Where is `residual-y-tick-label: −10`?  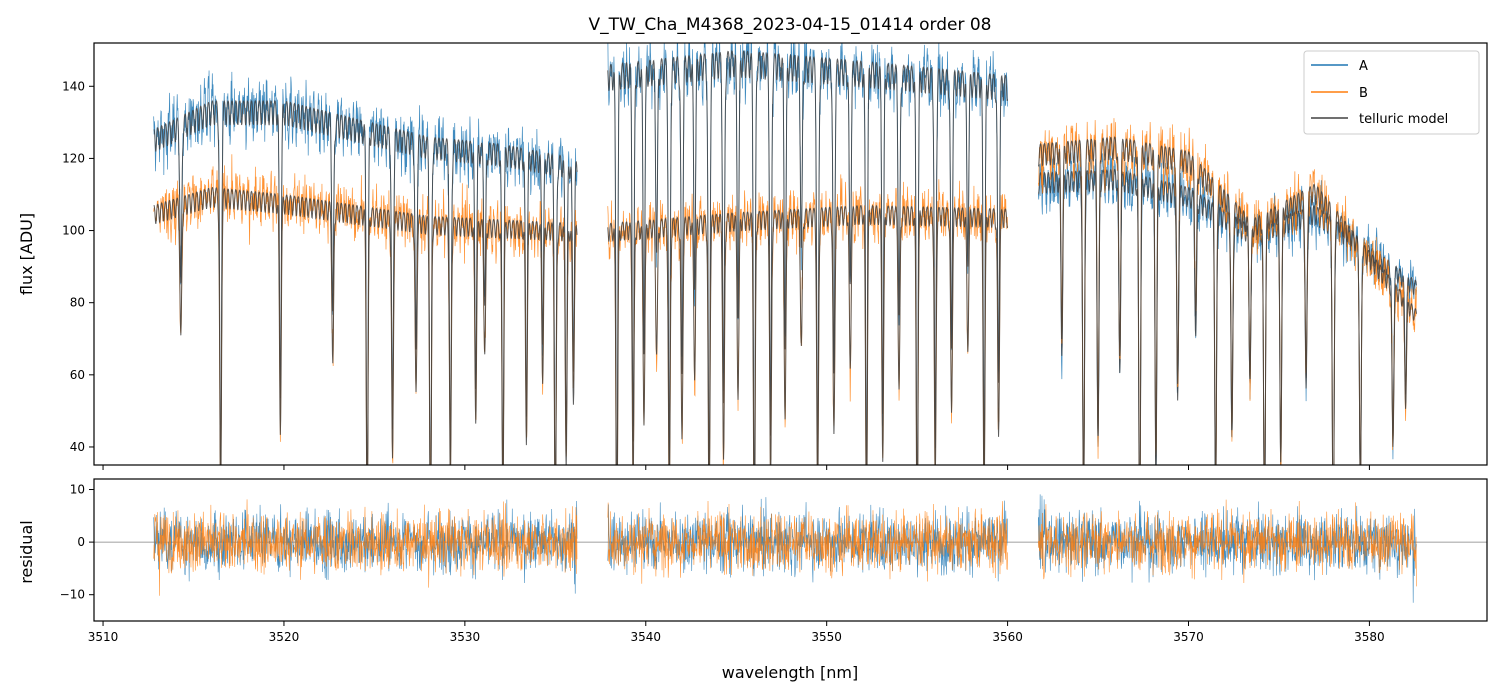
residual-y-tick-label: −10 is located at coordinates (72, 595).